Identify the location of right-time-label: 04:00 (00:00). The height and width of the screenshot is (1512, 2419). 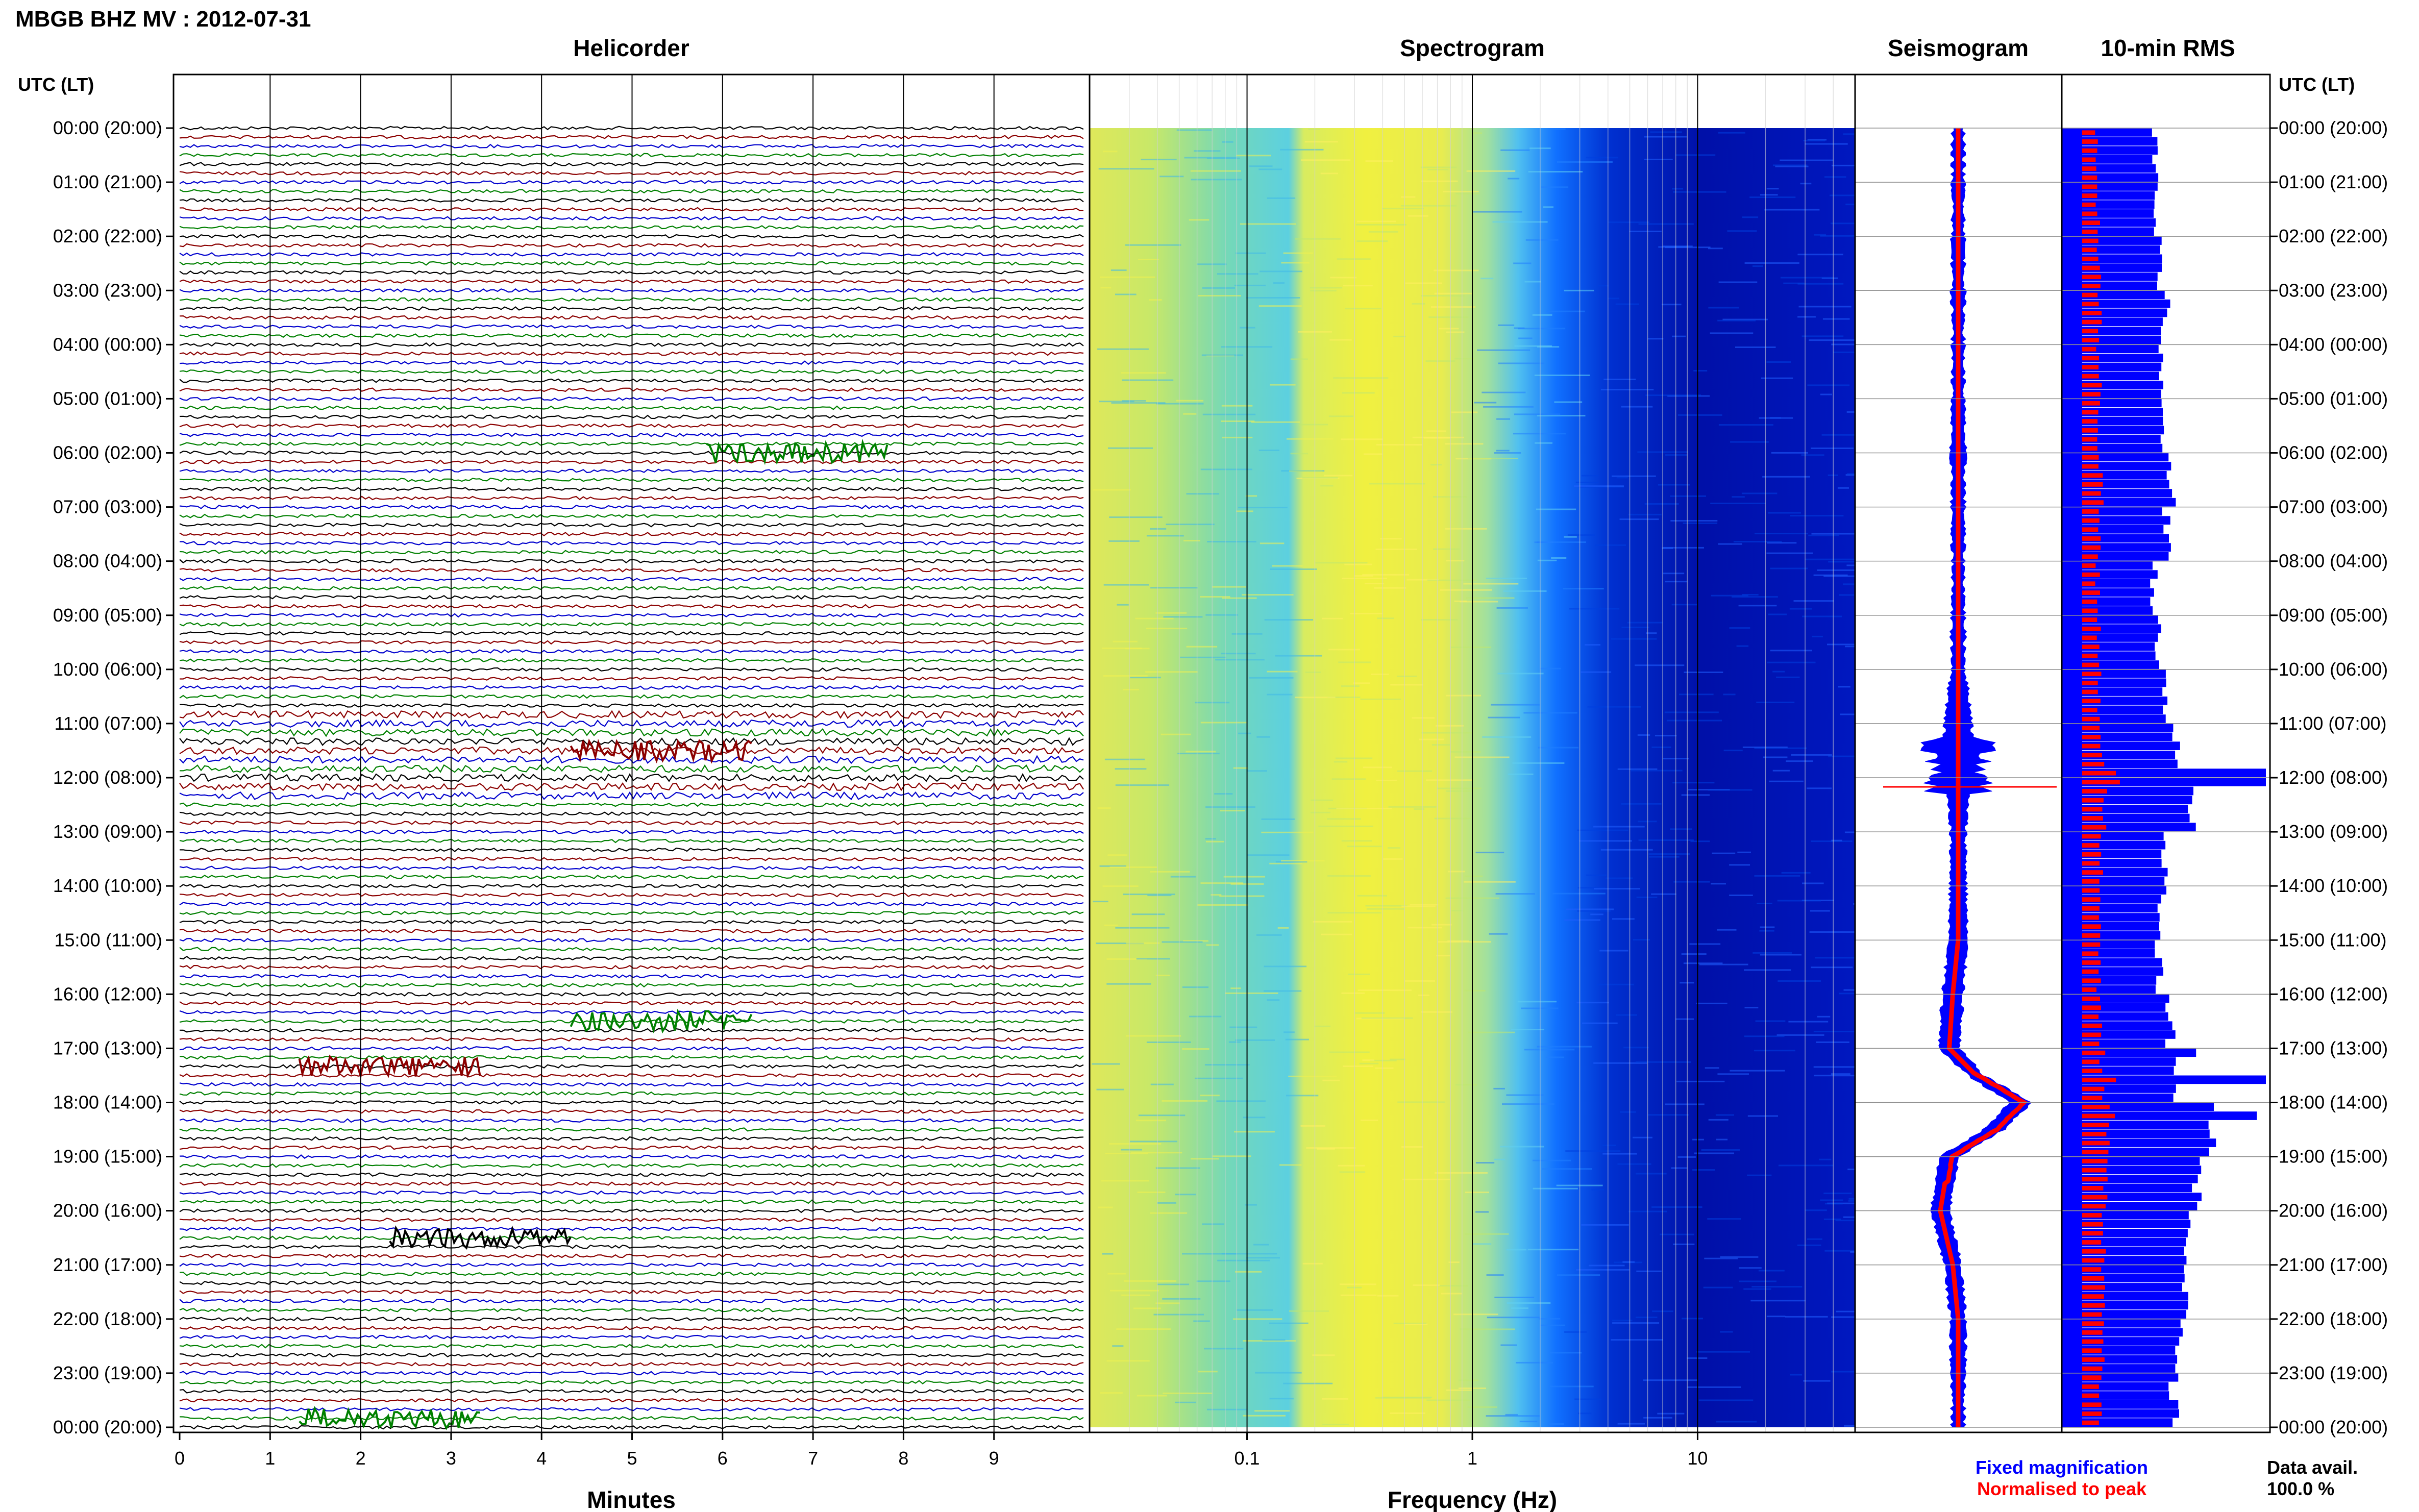
(2333, 344).